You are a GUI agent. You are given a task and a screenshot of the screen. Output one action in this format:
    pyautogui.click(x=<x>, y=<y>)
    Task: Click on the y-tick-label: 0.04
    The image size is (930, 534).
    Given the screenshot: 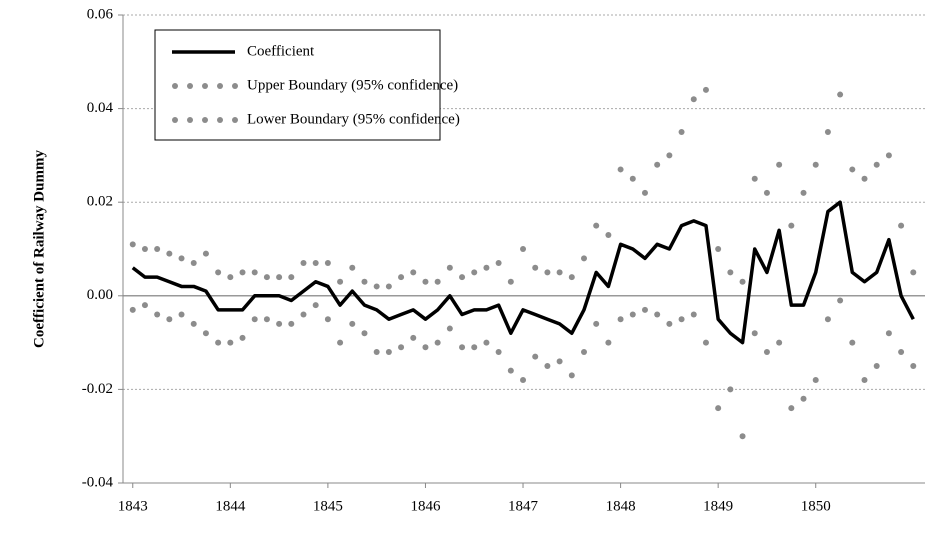 What is the action you would take?
    pyautogui.click(x=100, y=108)
    